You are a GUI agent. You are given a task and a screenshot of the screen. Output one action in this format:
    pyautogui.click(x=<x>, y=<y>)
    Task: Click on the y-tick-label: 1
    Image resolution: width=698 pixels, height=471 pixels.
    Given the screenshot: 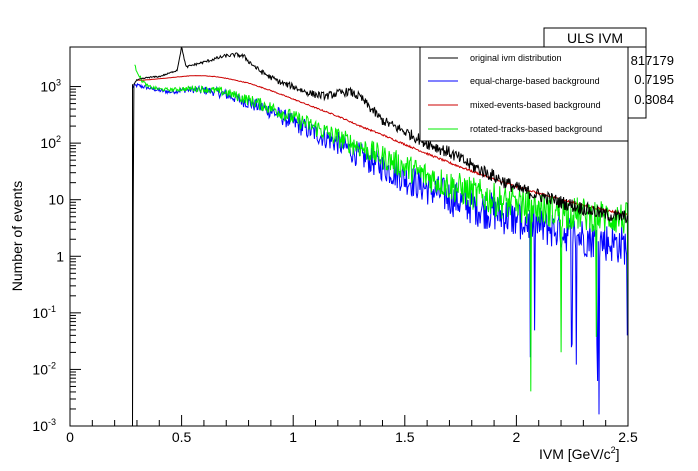 What is the action you would take?
    pyautogui.click(x=60, y=256)
    